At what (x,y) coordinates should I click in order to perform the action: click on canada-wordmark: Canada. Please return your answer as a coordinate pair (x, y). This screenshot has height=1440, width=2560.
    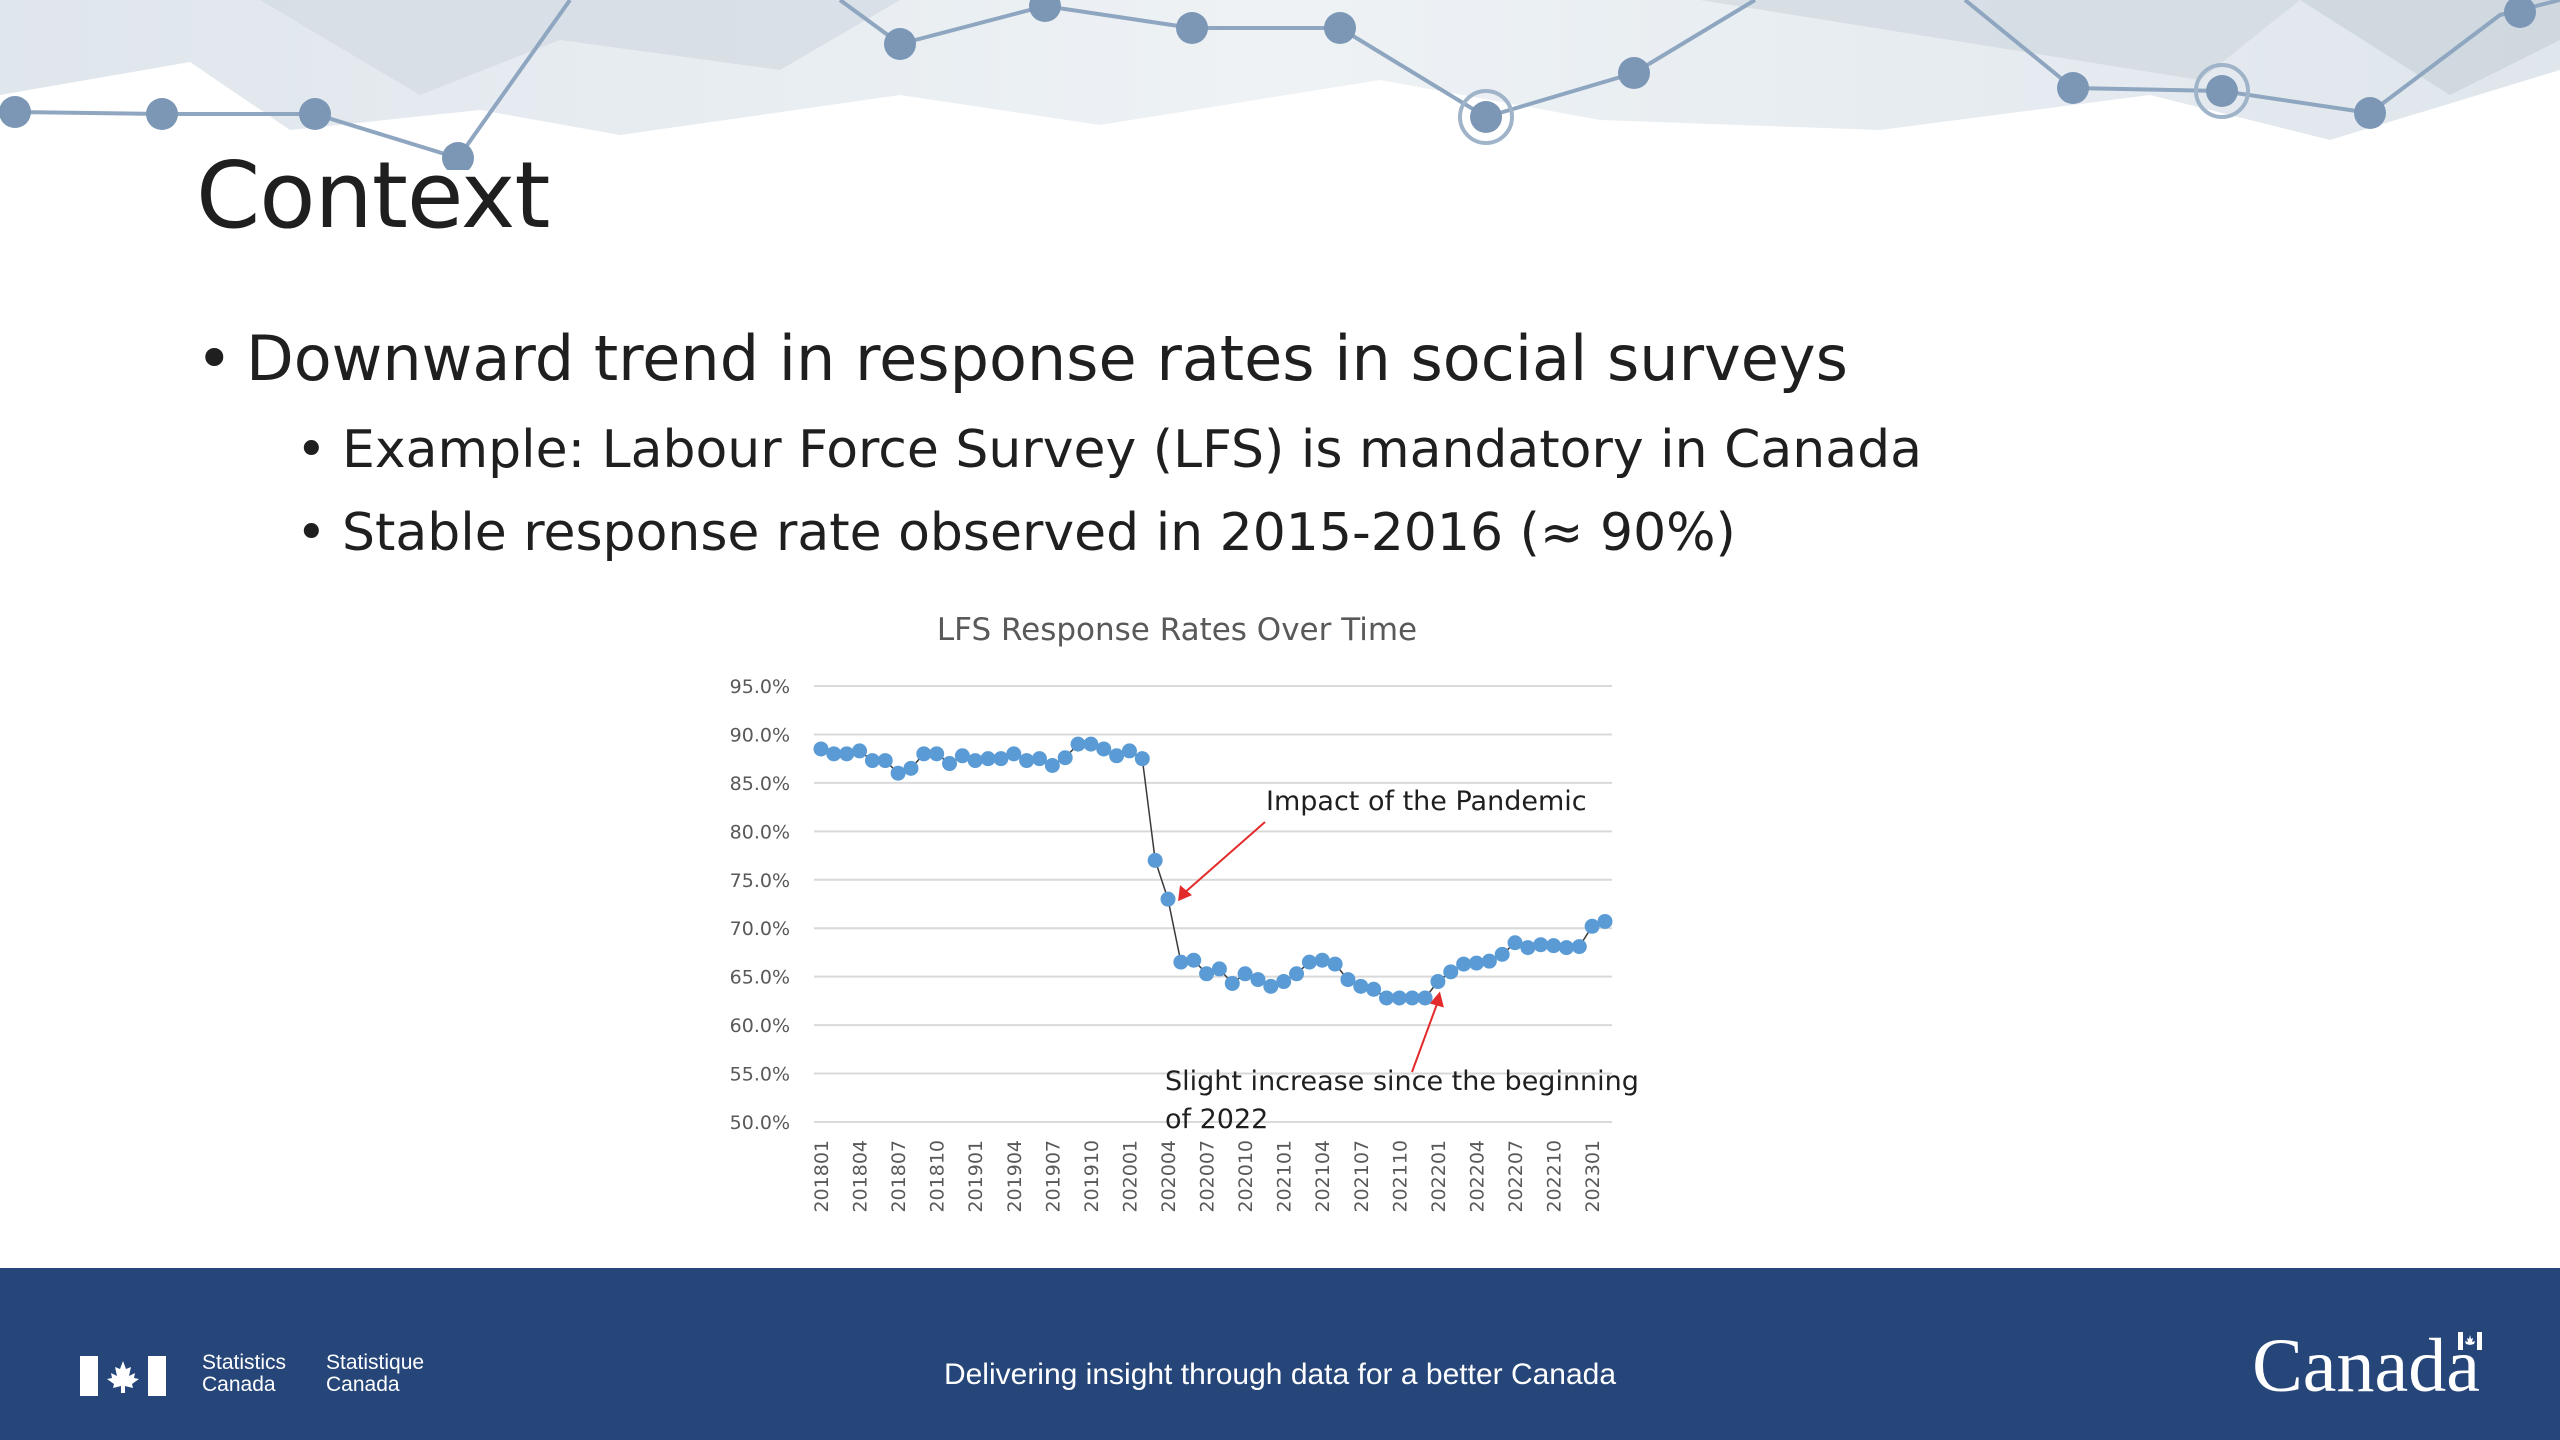
    Looking at the image, I should click on (2366, 1366).